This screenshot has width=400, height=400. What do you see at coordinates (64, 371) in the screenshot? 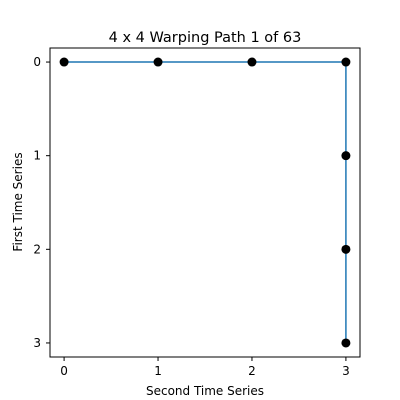
I see `x-tick-label: 0` at bounding box center [64, 371].